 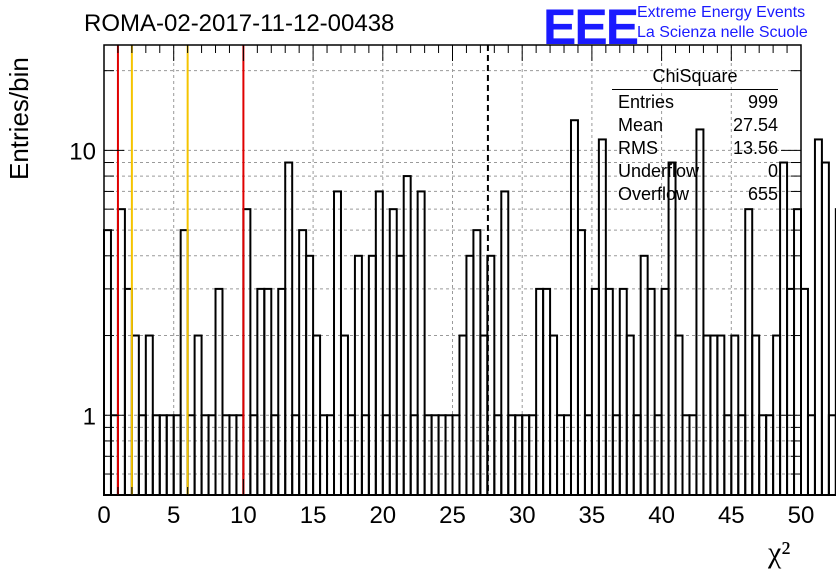 I want to click on stats-label: Mean, so click(x=641, y=125).